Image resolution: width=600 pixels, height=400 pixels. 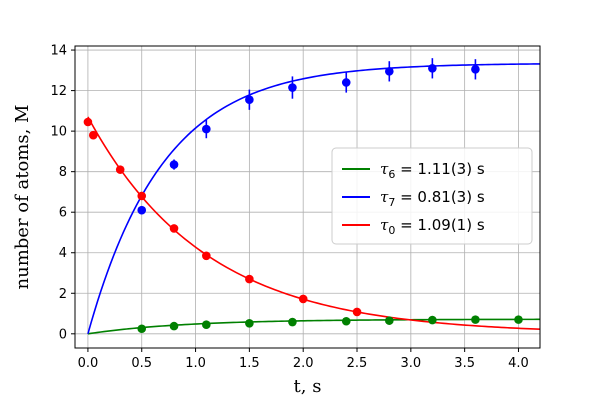 I want to click on x-tick-label: 0.0, so click(x=88, y=363).